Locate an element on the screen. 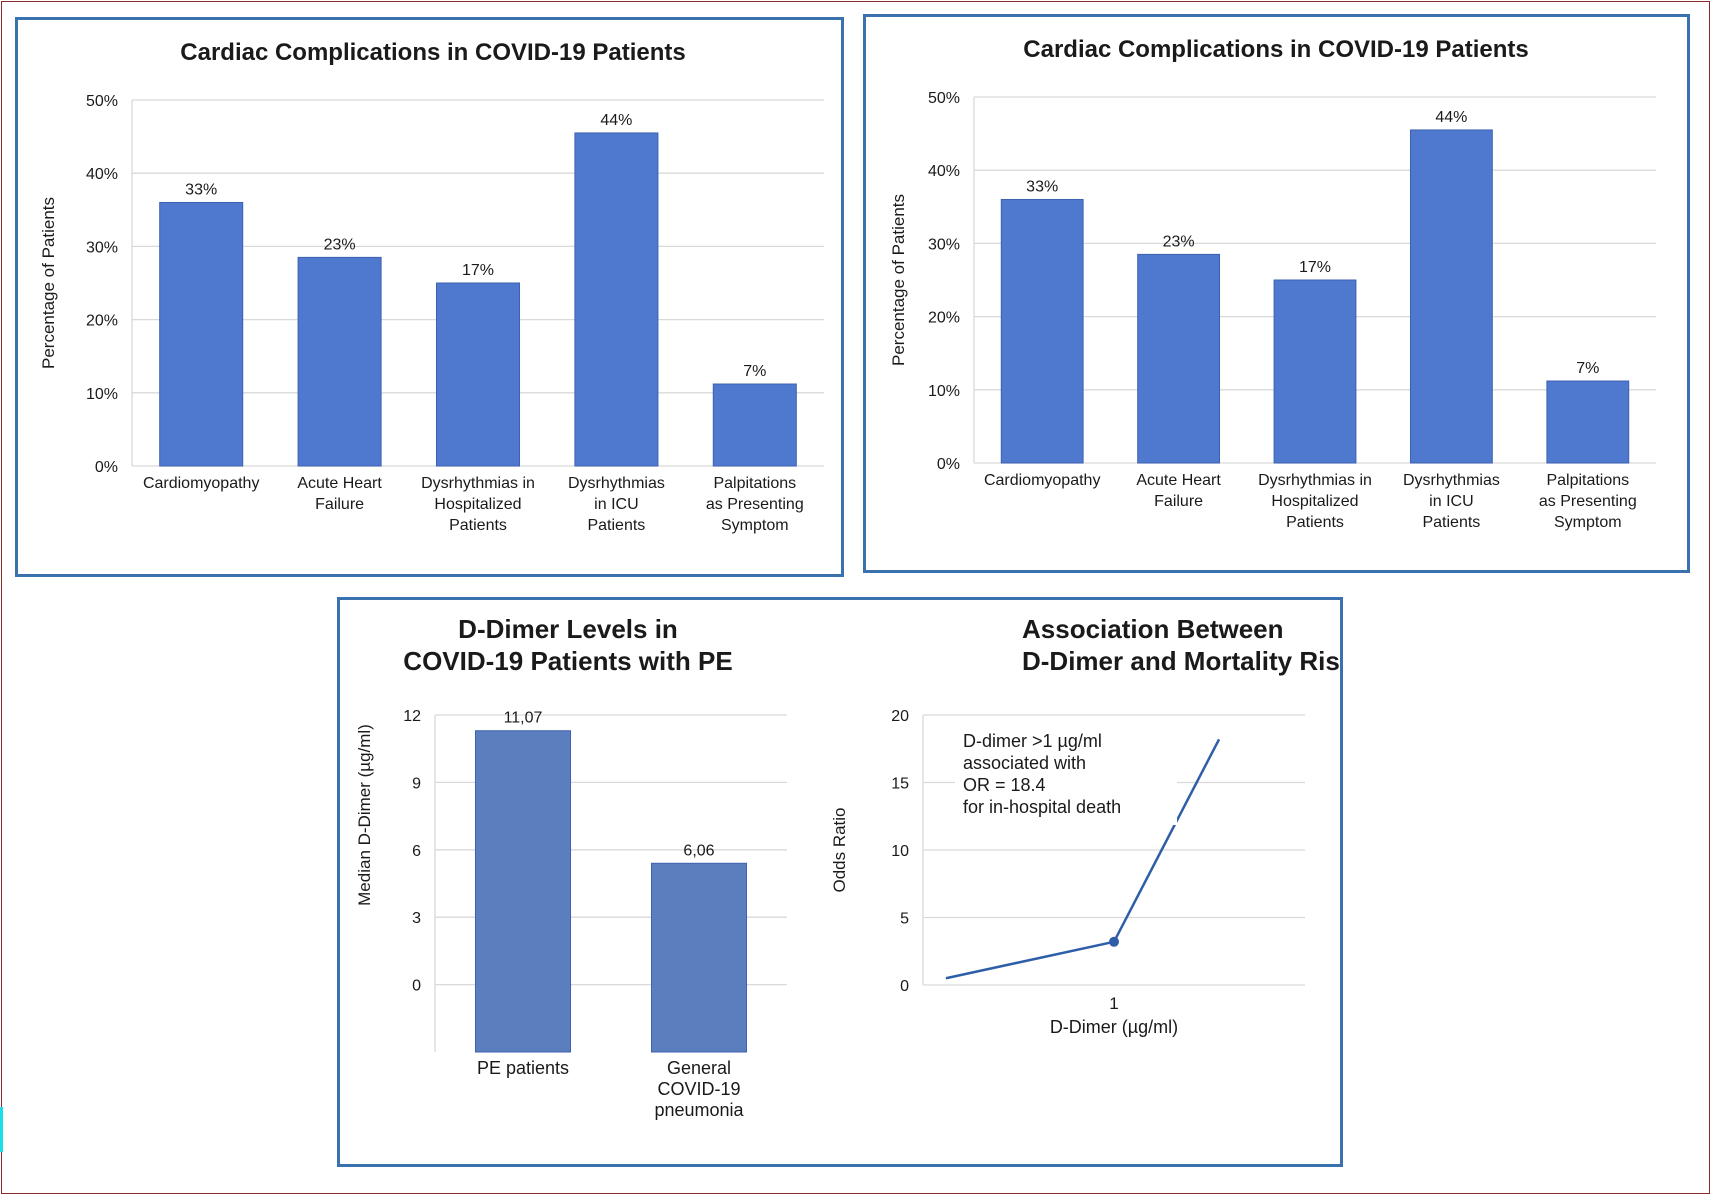  annotation-text: associated with is located at coordinates (1024, 763).